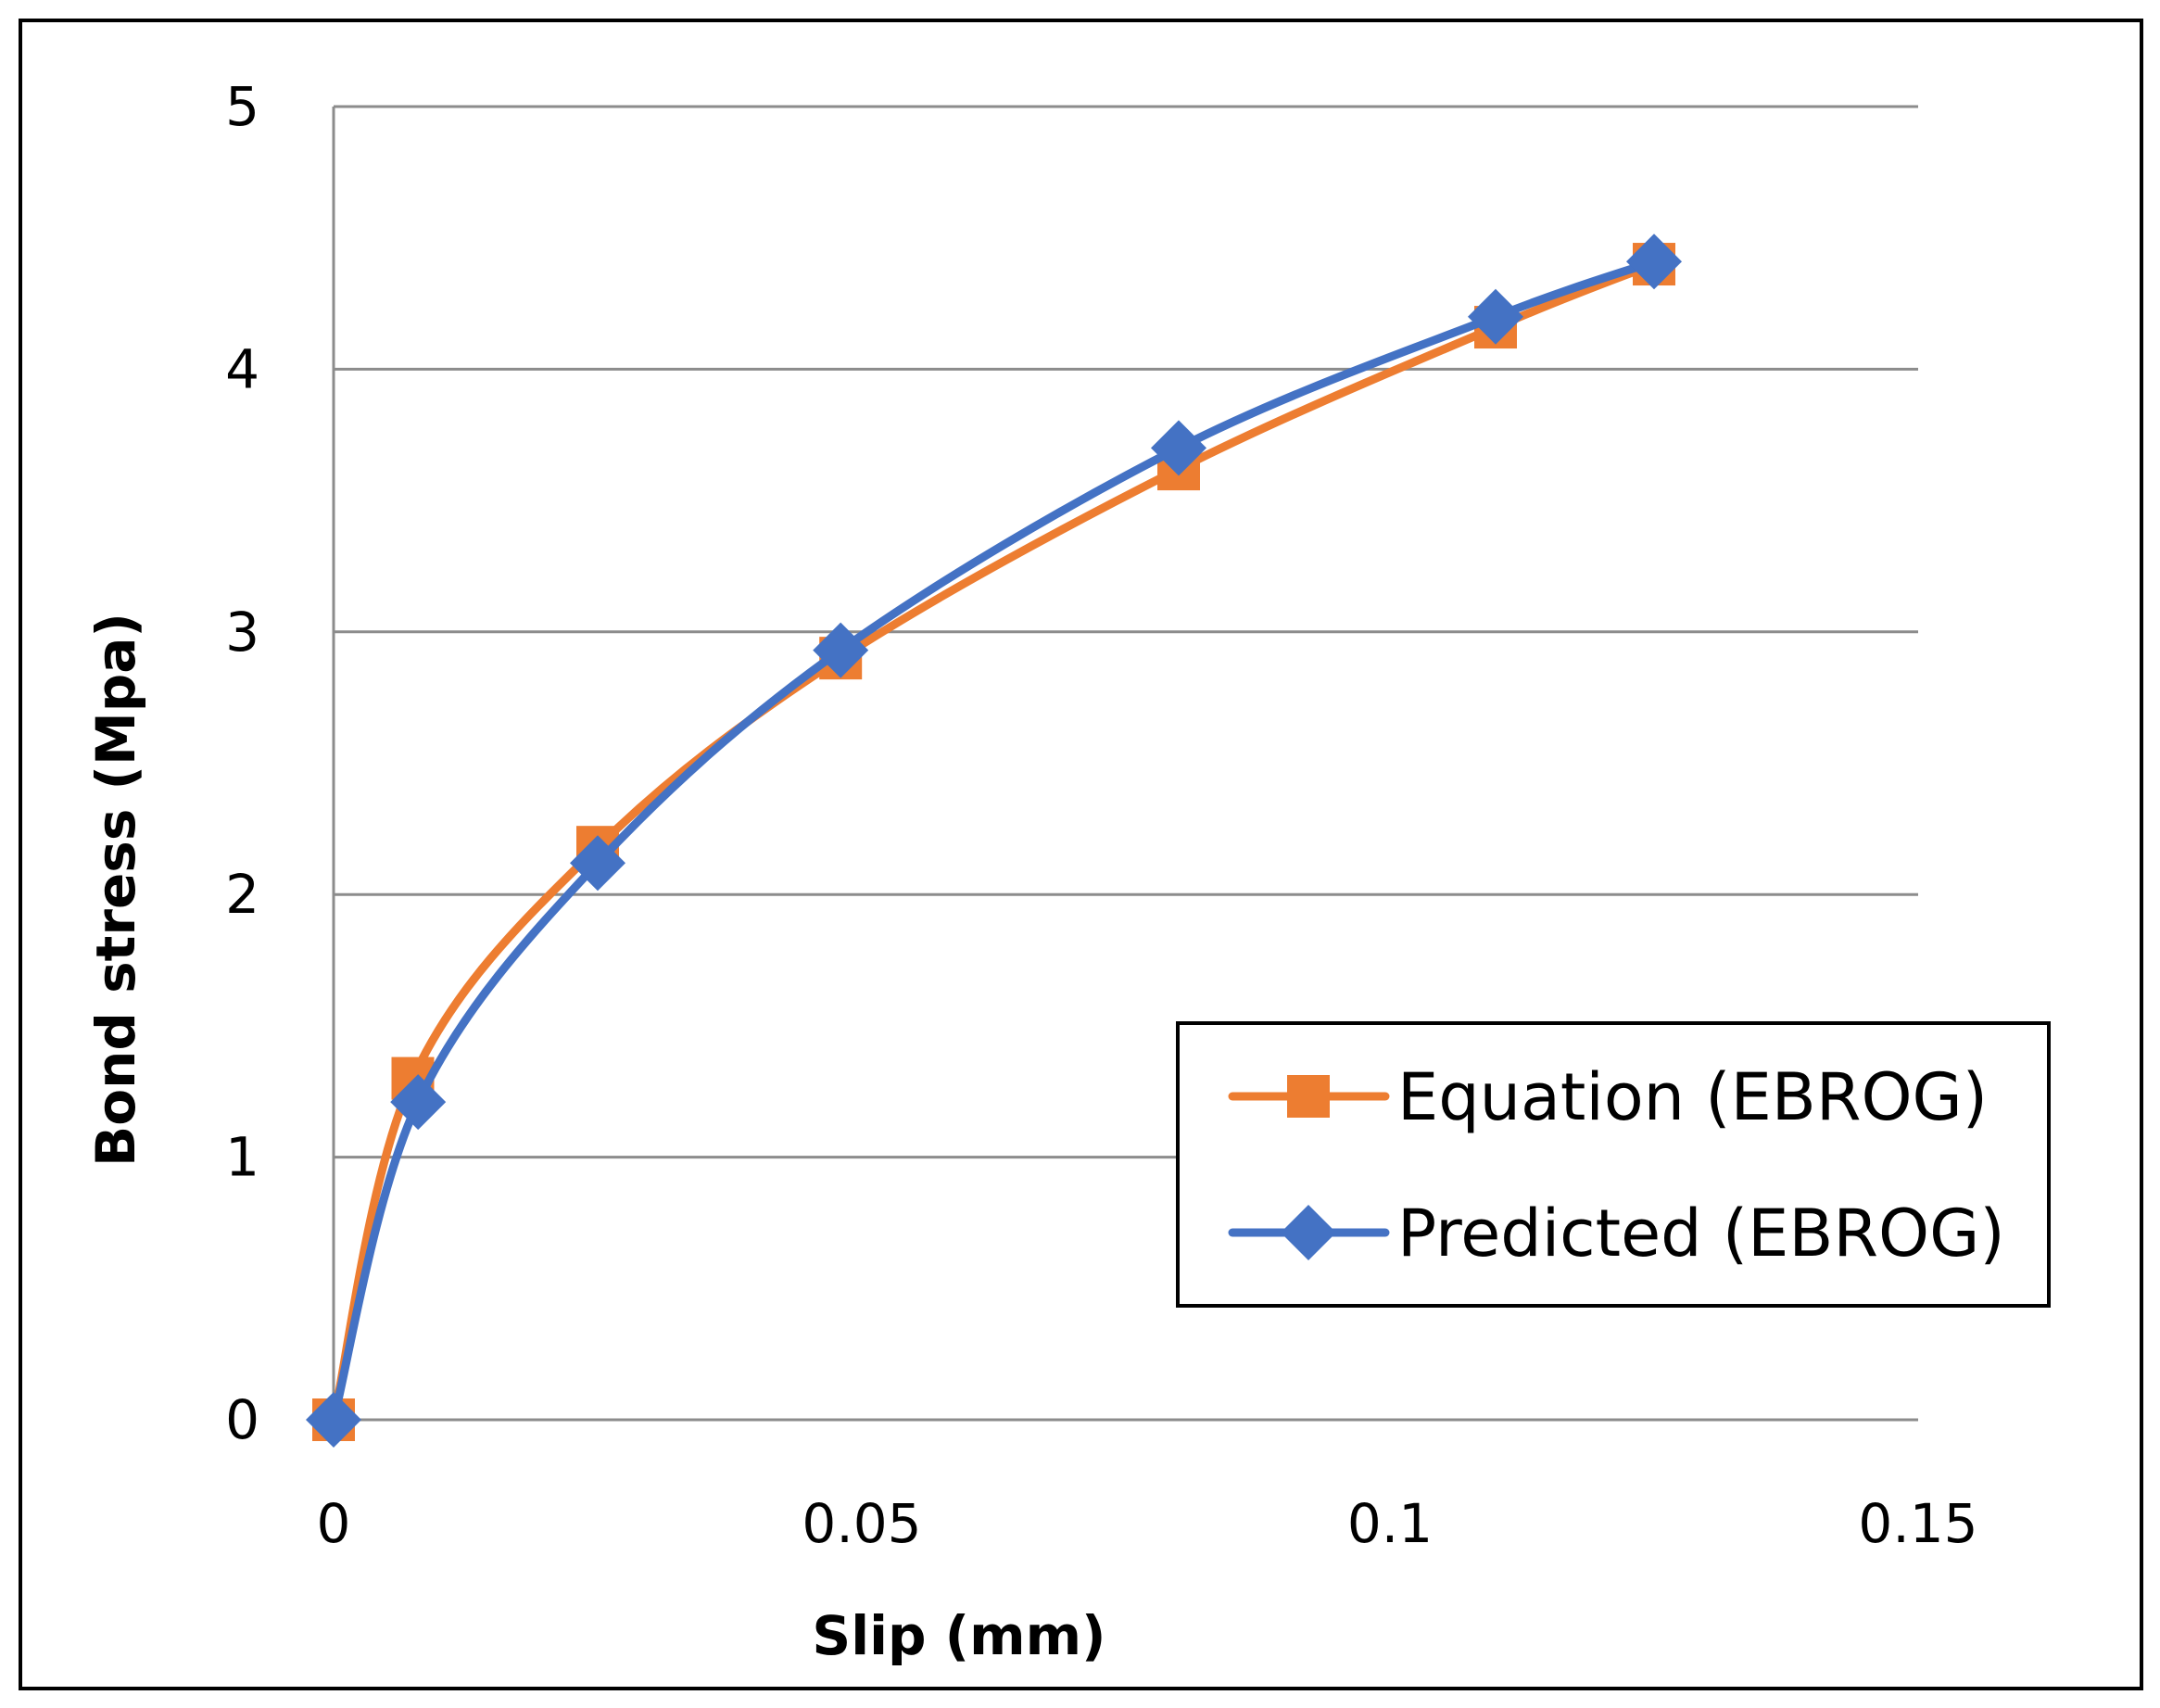 The image size is (2160, 1708). I want to click on y-tick-label: 1, so click(242, 1157).